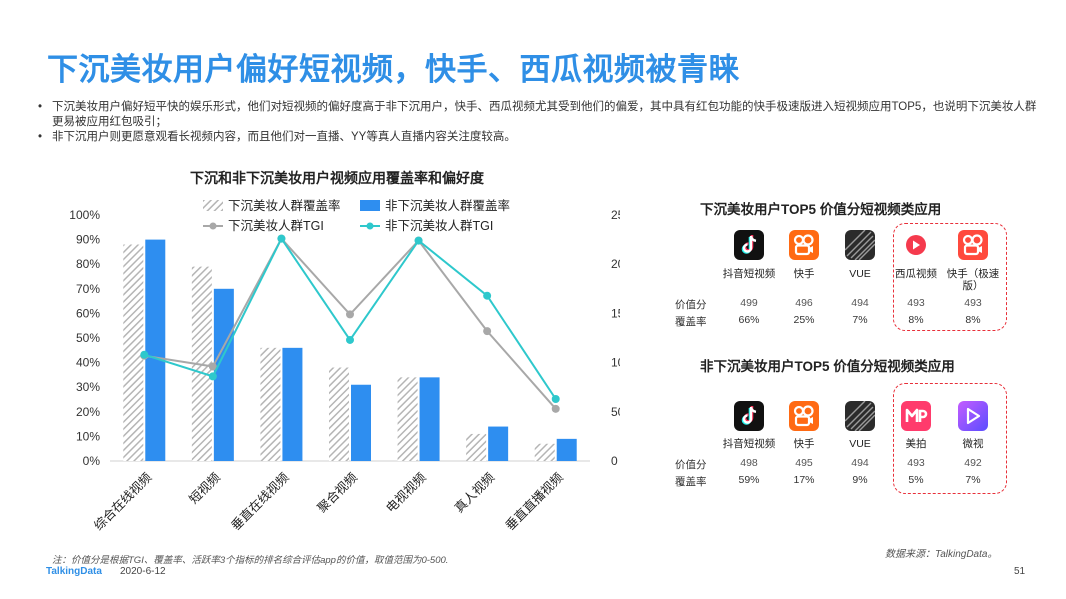 This screenshot has height=599, width=1066. I want to click on douyin-icon, so click(749, 245).